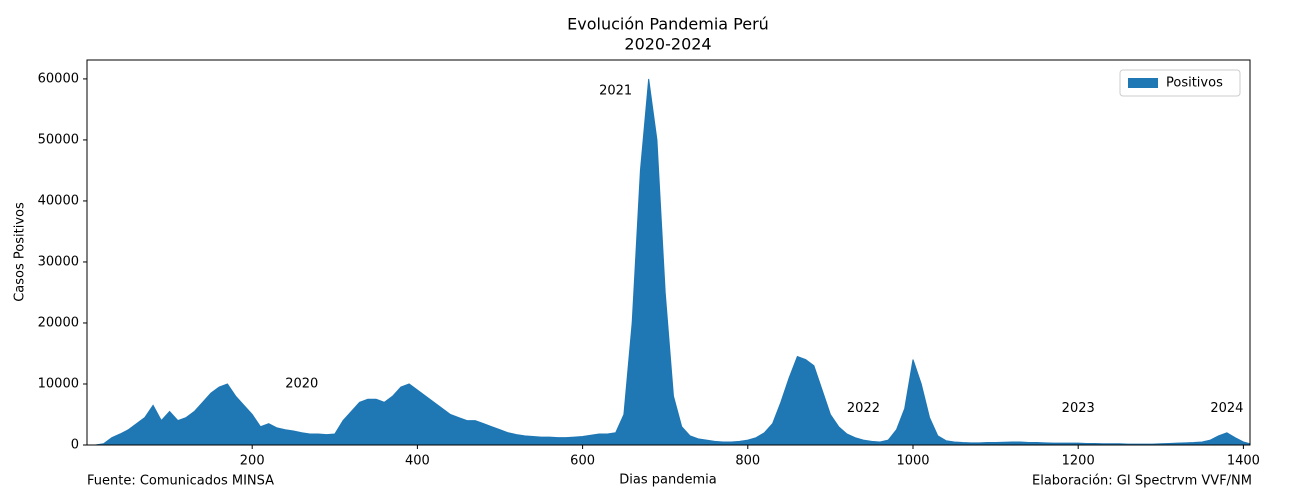 The width and height of the screenshot is (1307, 500). What do you see at coordinates (1078, 461) in the screenshot?
I see `x-tick-label: 1200` at bounding box center [1078, 461].